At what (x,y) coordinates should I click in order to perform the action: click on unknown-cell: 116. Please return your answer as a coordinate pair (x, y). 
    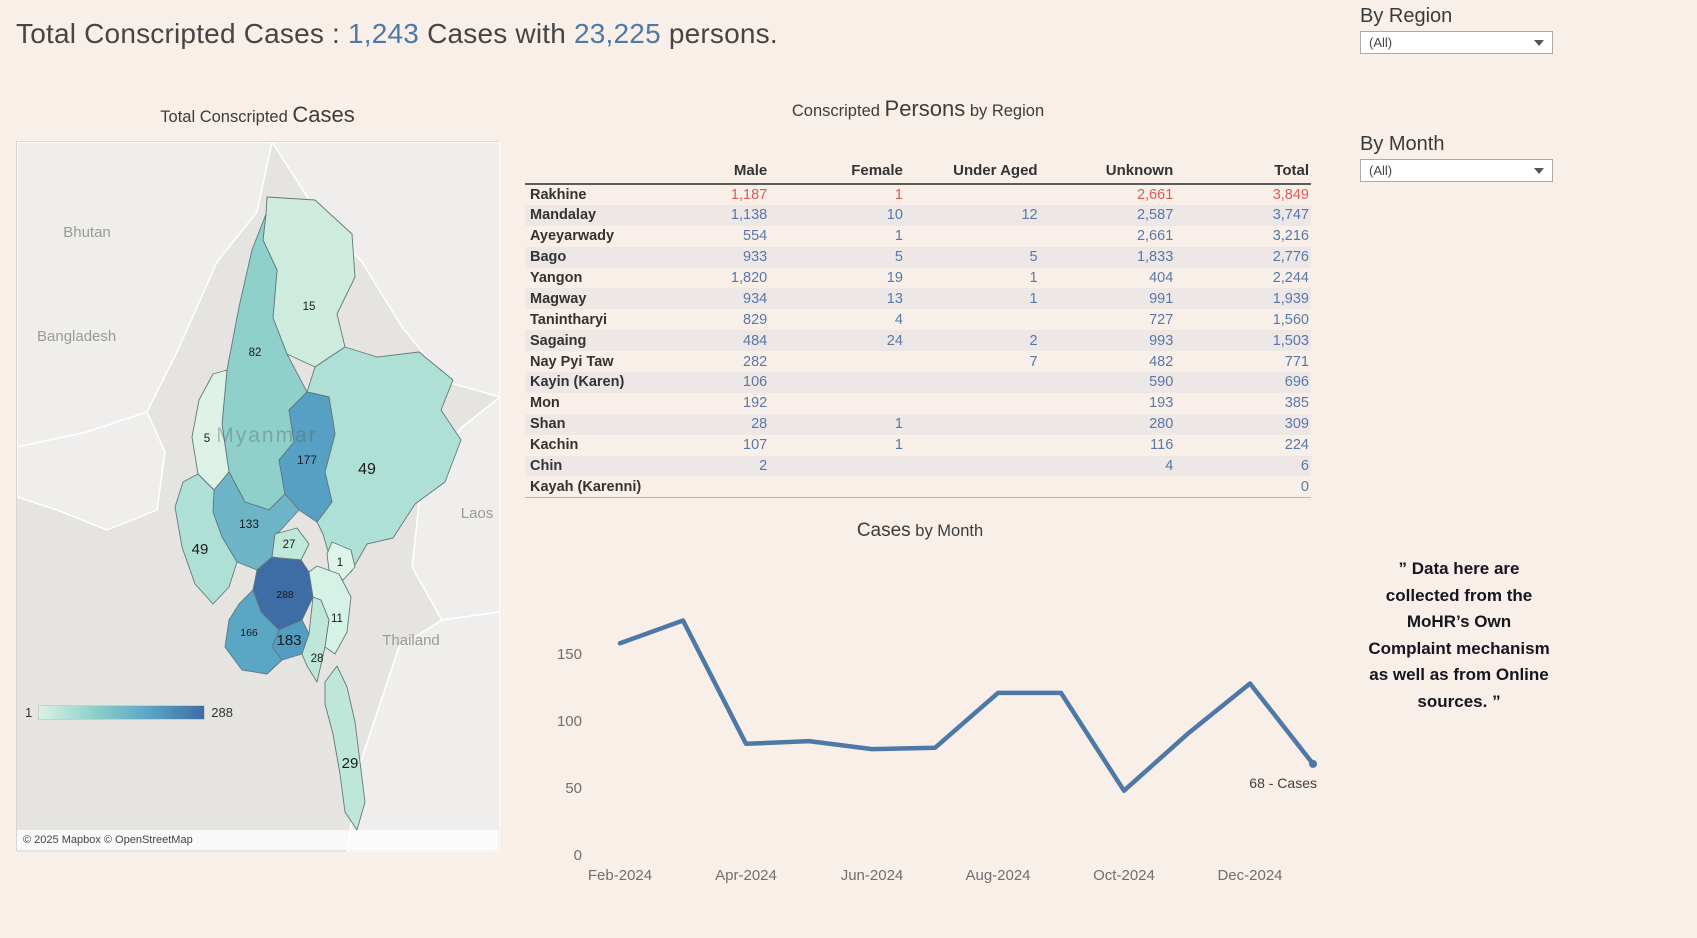
    Looking at the image, I should click on (1162, 445).